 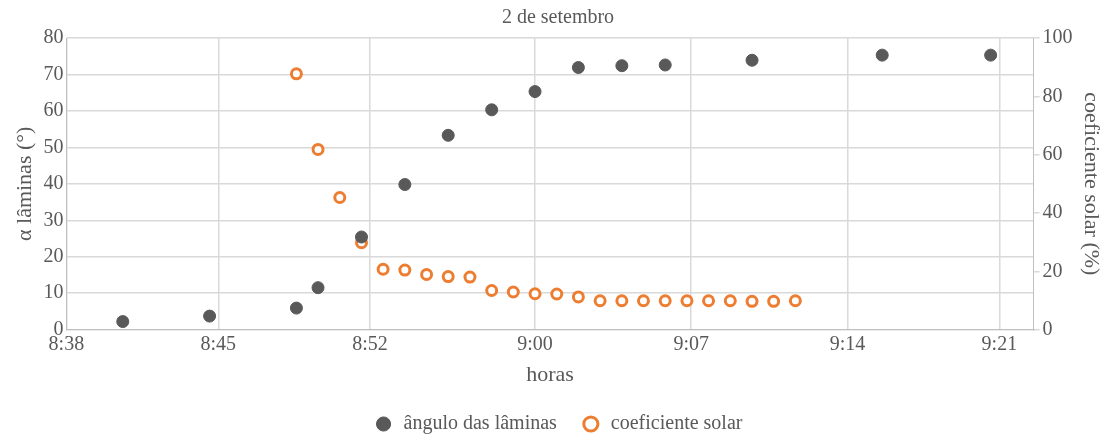 I want to click on y-tick-label: 40, so click(x=53, y=182).